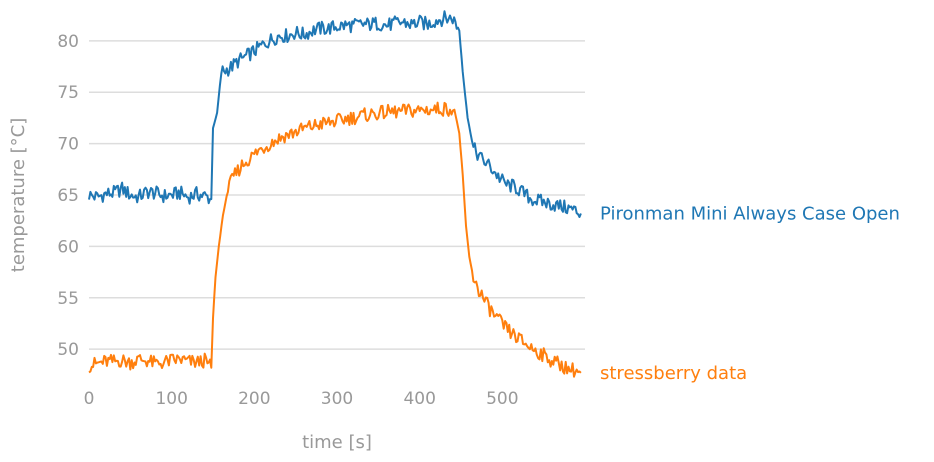 The image size is (934, 462). I want to click on x-tick-label: 200, so click(254, 399).